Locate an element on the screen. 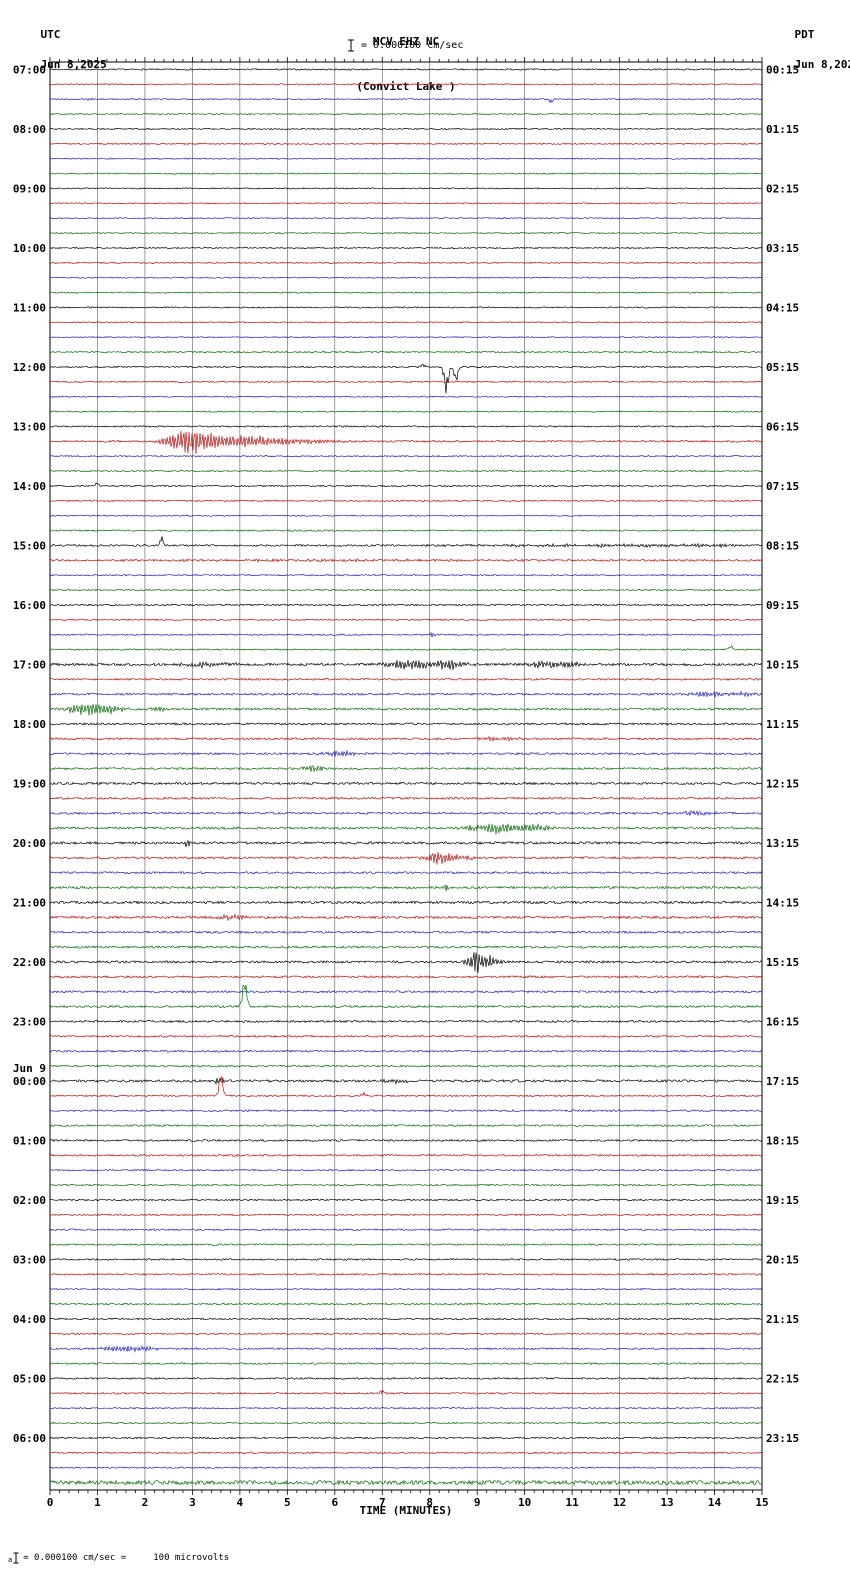  utc-hour-label: 11:00 is located at coordinates (29, 307).